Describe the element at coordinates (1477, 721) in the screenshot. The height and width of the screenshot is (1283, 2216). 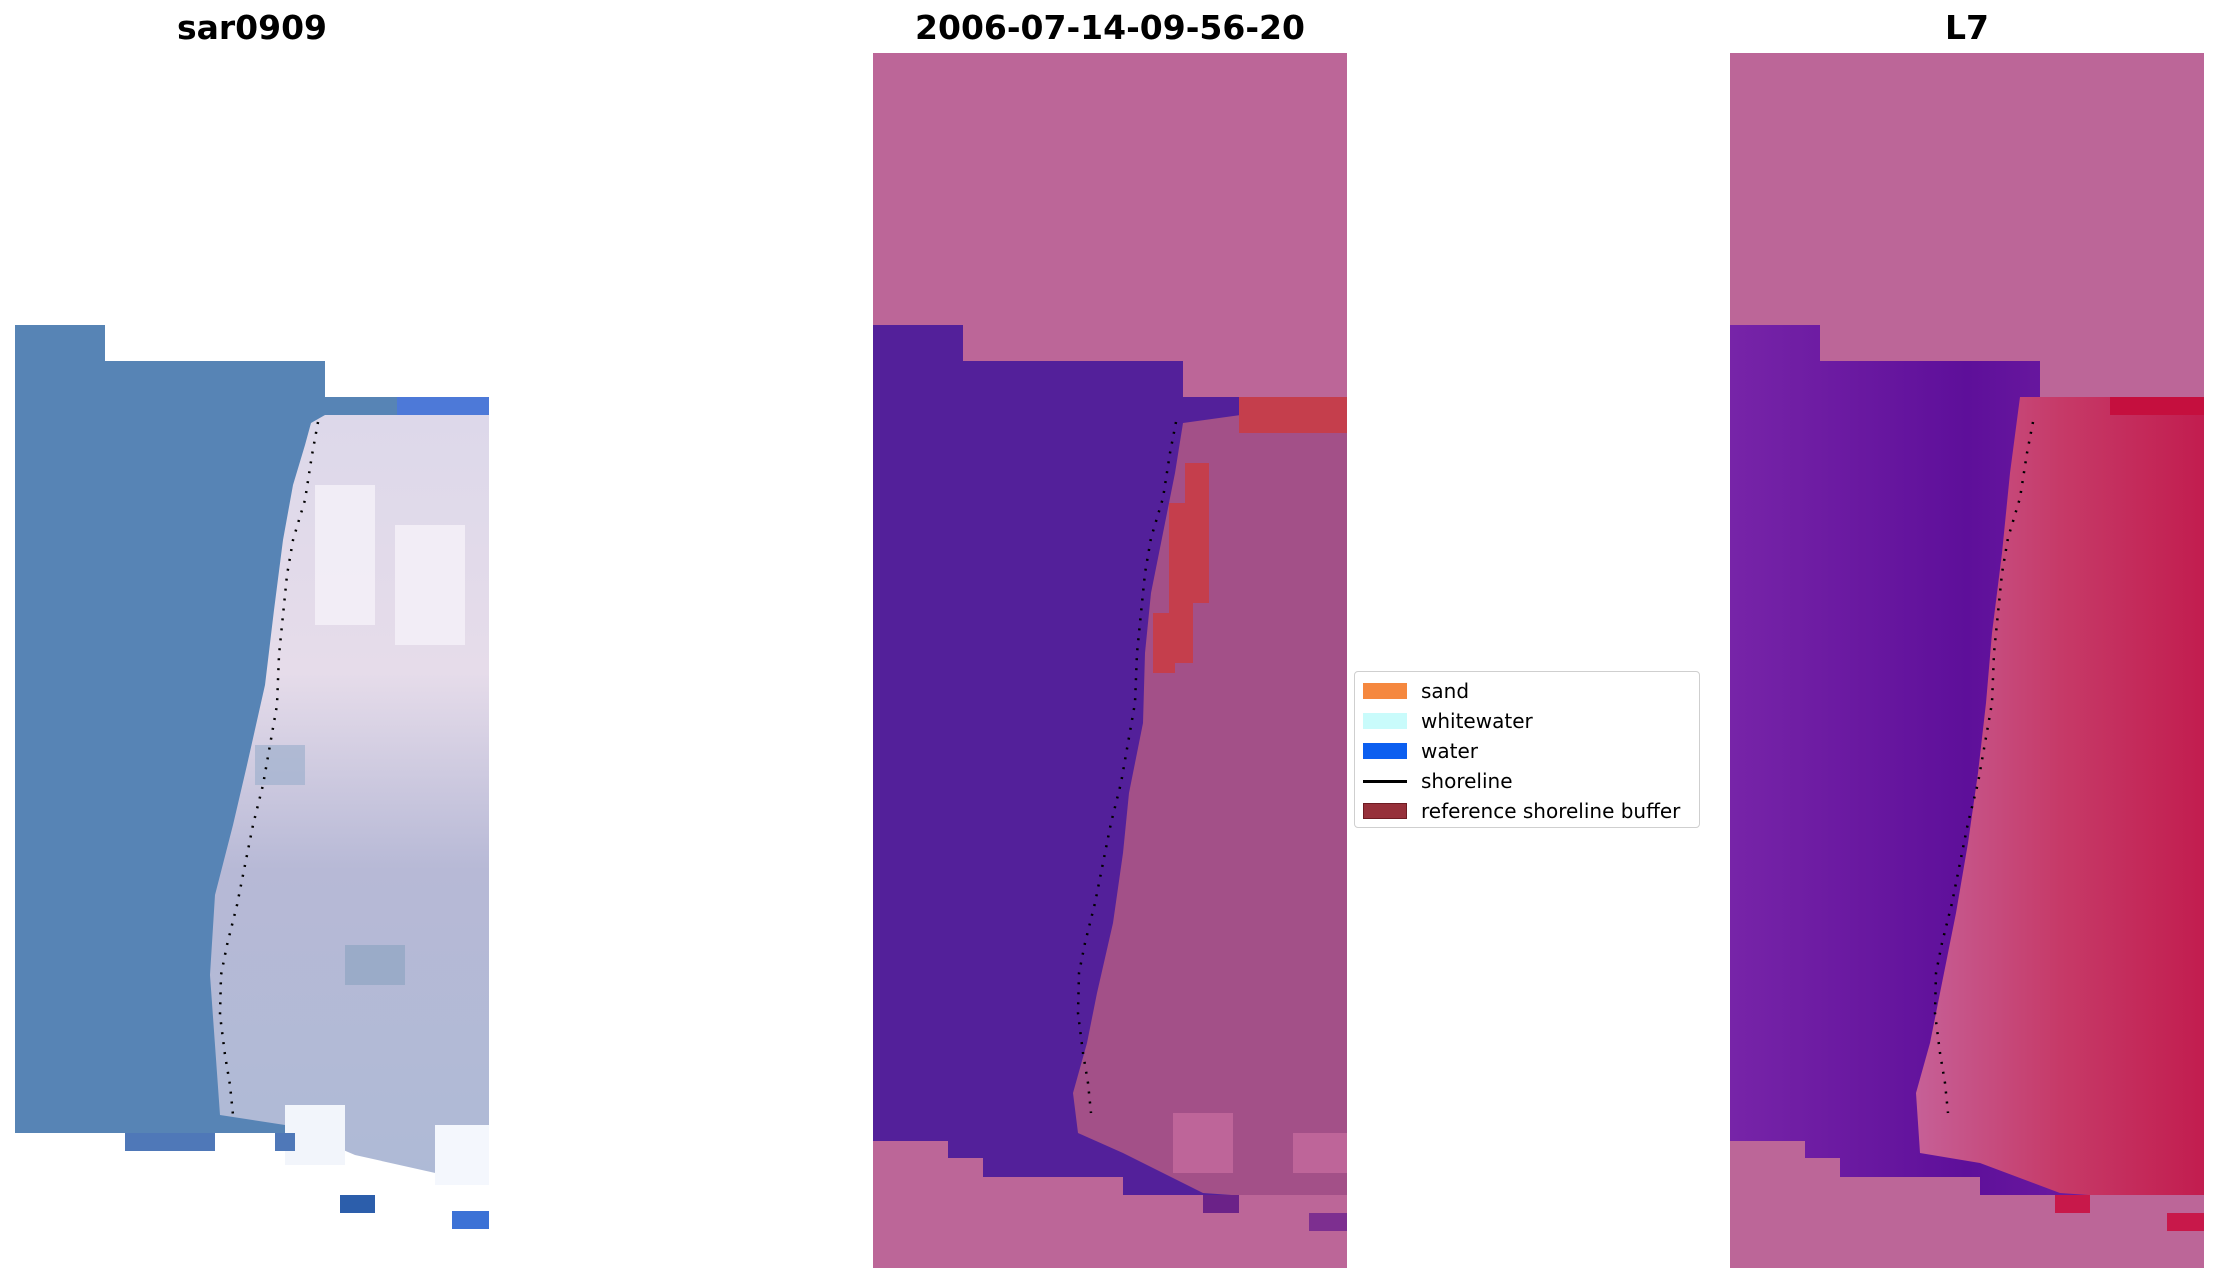
I see `legend-label-whitewater: whitewater` at that location.